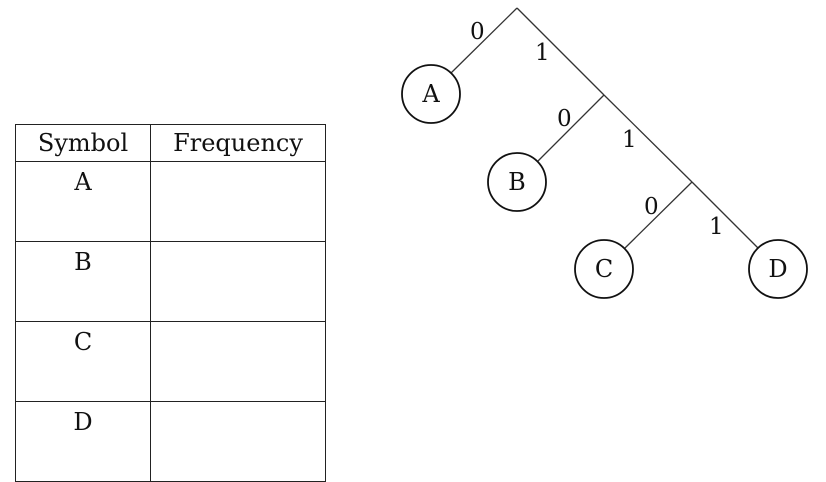  Describe the element at coordinates (648, 138) in the screenshot. I see `edge-n1-right` at that location.